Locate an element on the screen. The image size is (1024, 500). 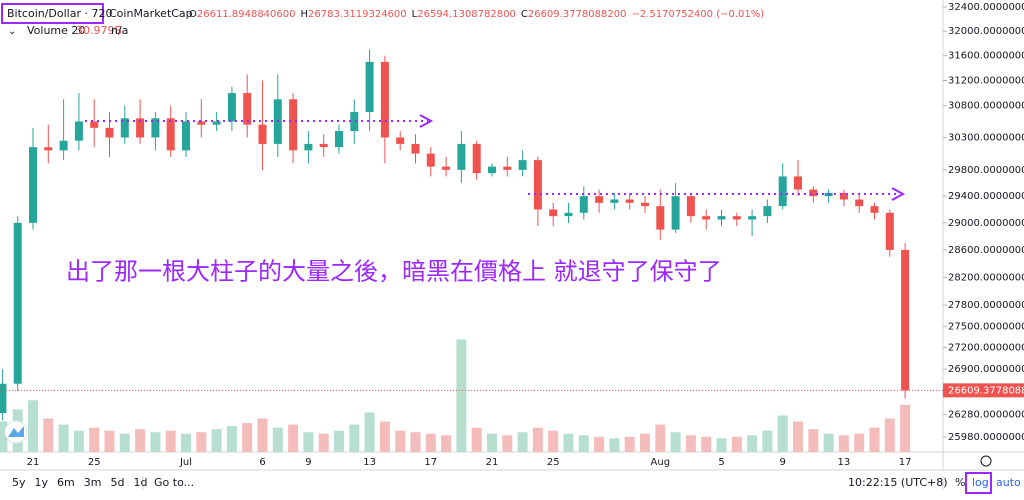
auto-button: auto is located at coordinates (1008, 482).